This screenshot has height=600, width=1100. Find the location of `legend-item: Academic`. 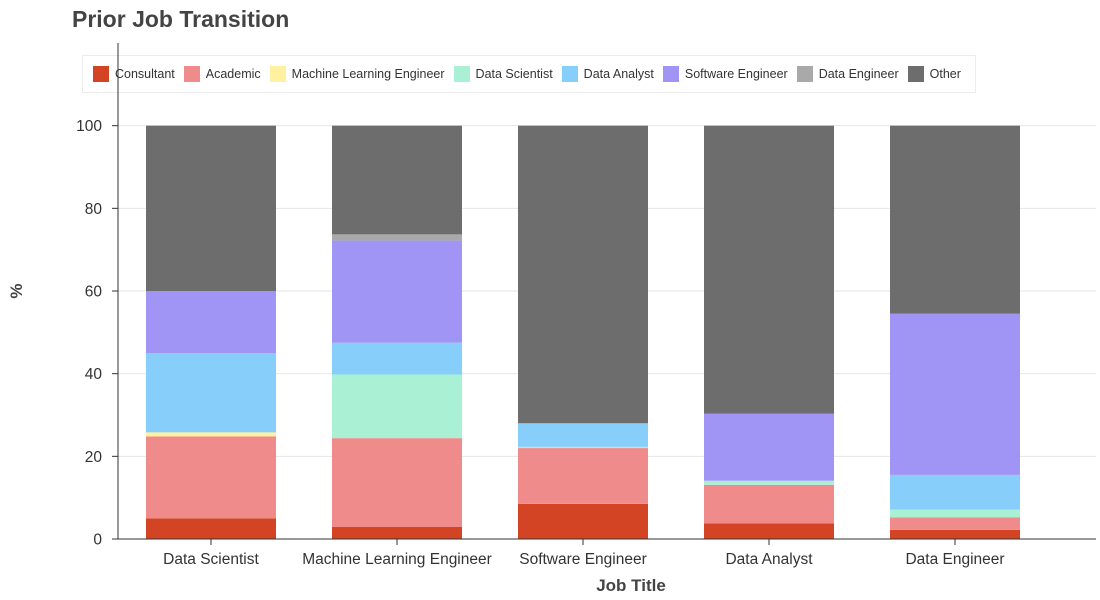

legend-item: Academic is located at coordinates (222, 74).